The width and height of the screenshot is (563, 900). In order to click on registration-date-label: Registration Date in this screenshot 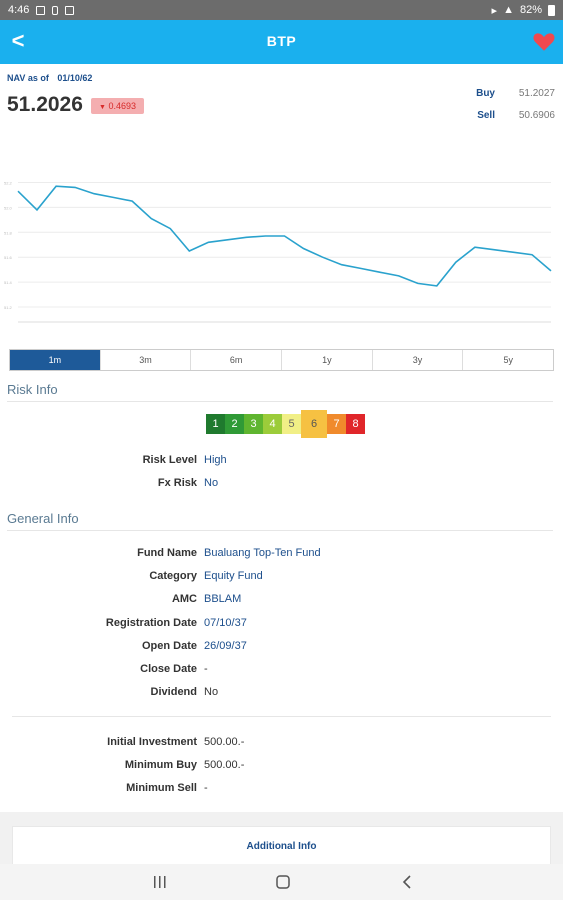, I will do `click(151, 622)`.